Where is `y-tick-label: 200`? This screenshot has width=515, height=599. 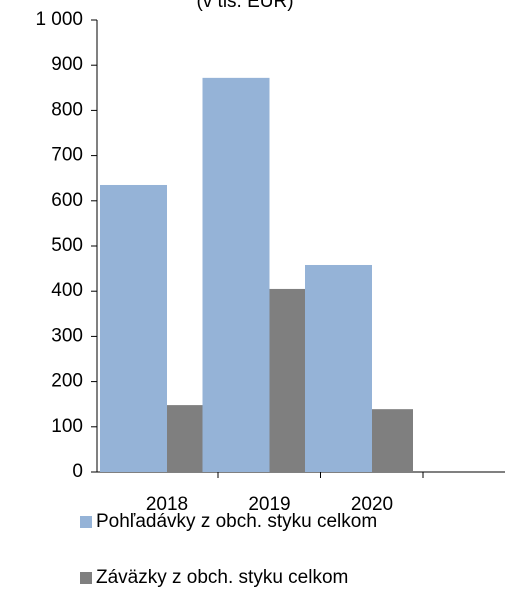 y-tick-label: 200 is located at coordinates (67, 381).